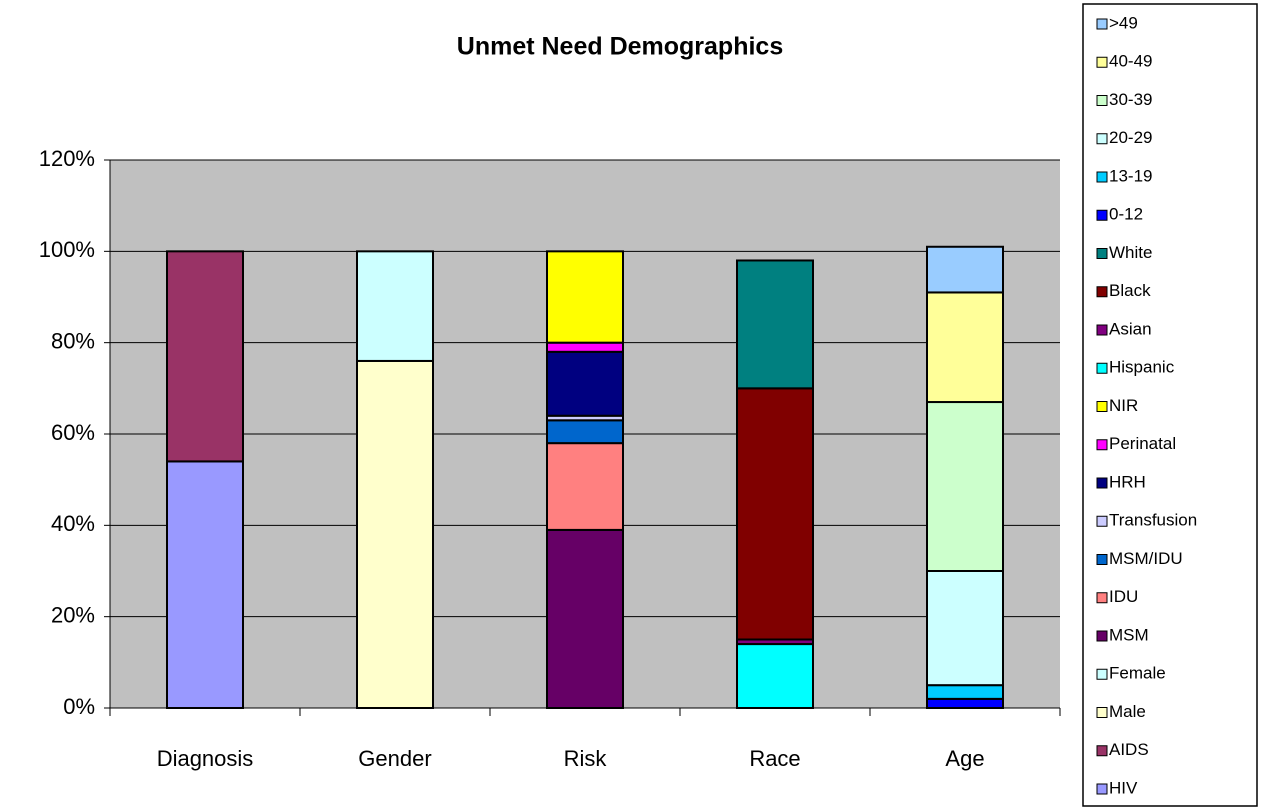  What do you see at coordinates (73, 340) in the screenshot?
I see `y-tick-label: 80%` at bounding box center [73, 340].